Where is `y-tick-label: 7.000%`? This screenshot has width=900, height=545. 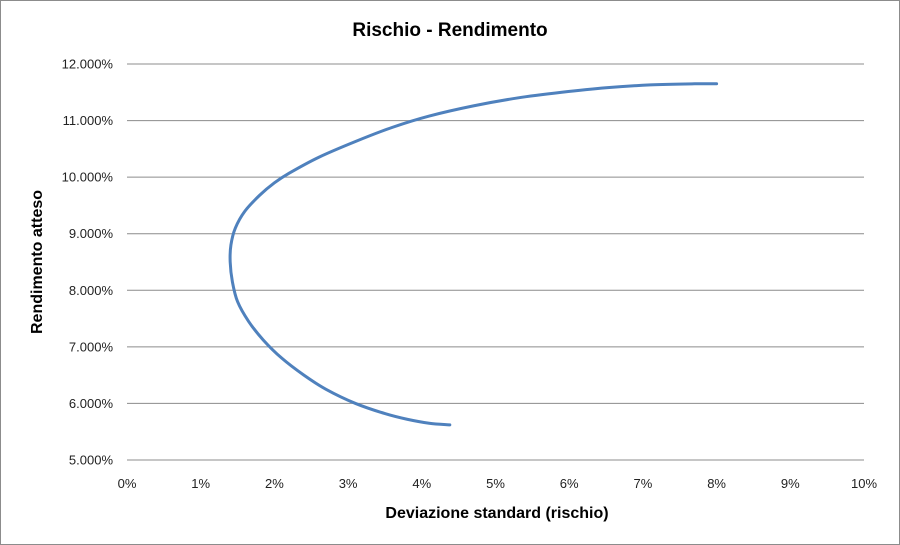 y-tick-label: 7.000% is located at coordinates (91, 346).